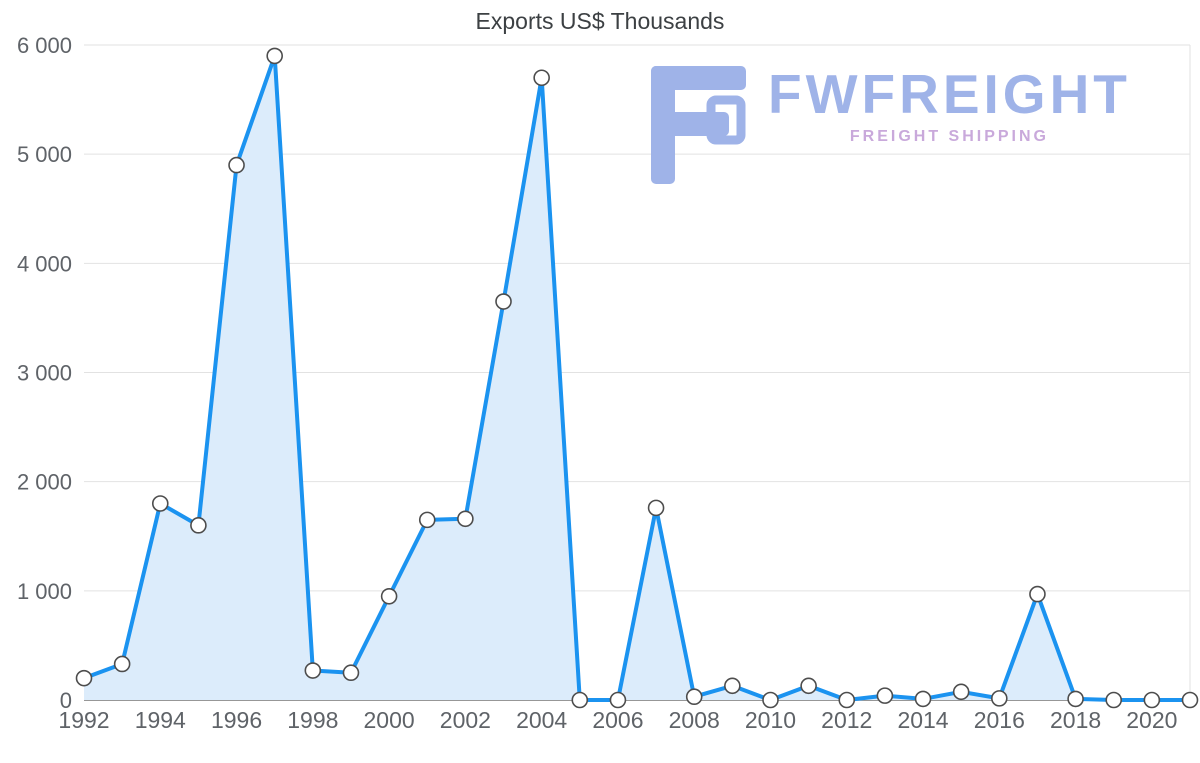  Describe the element at coordinates (44, 482) in the screenshot. I see `y-tick-label: 2 000` at that location.